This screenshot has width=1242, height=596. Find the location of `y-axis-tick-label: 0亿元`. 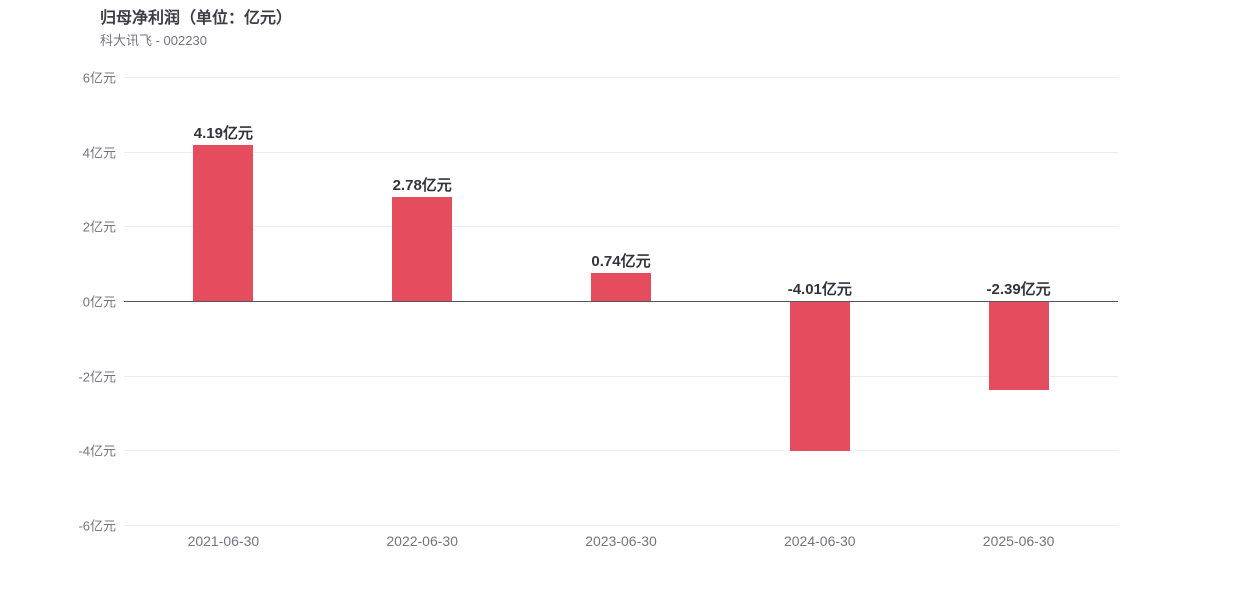

y-axis-tick-label: 0亿元 is located at coordinates (99, 302).